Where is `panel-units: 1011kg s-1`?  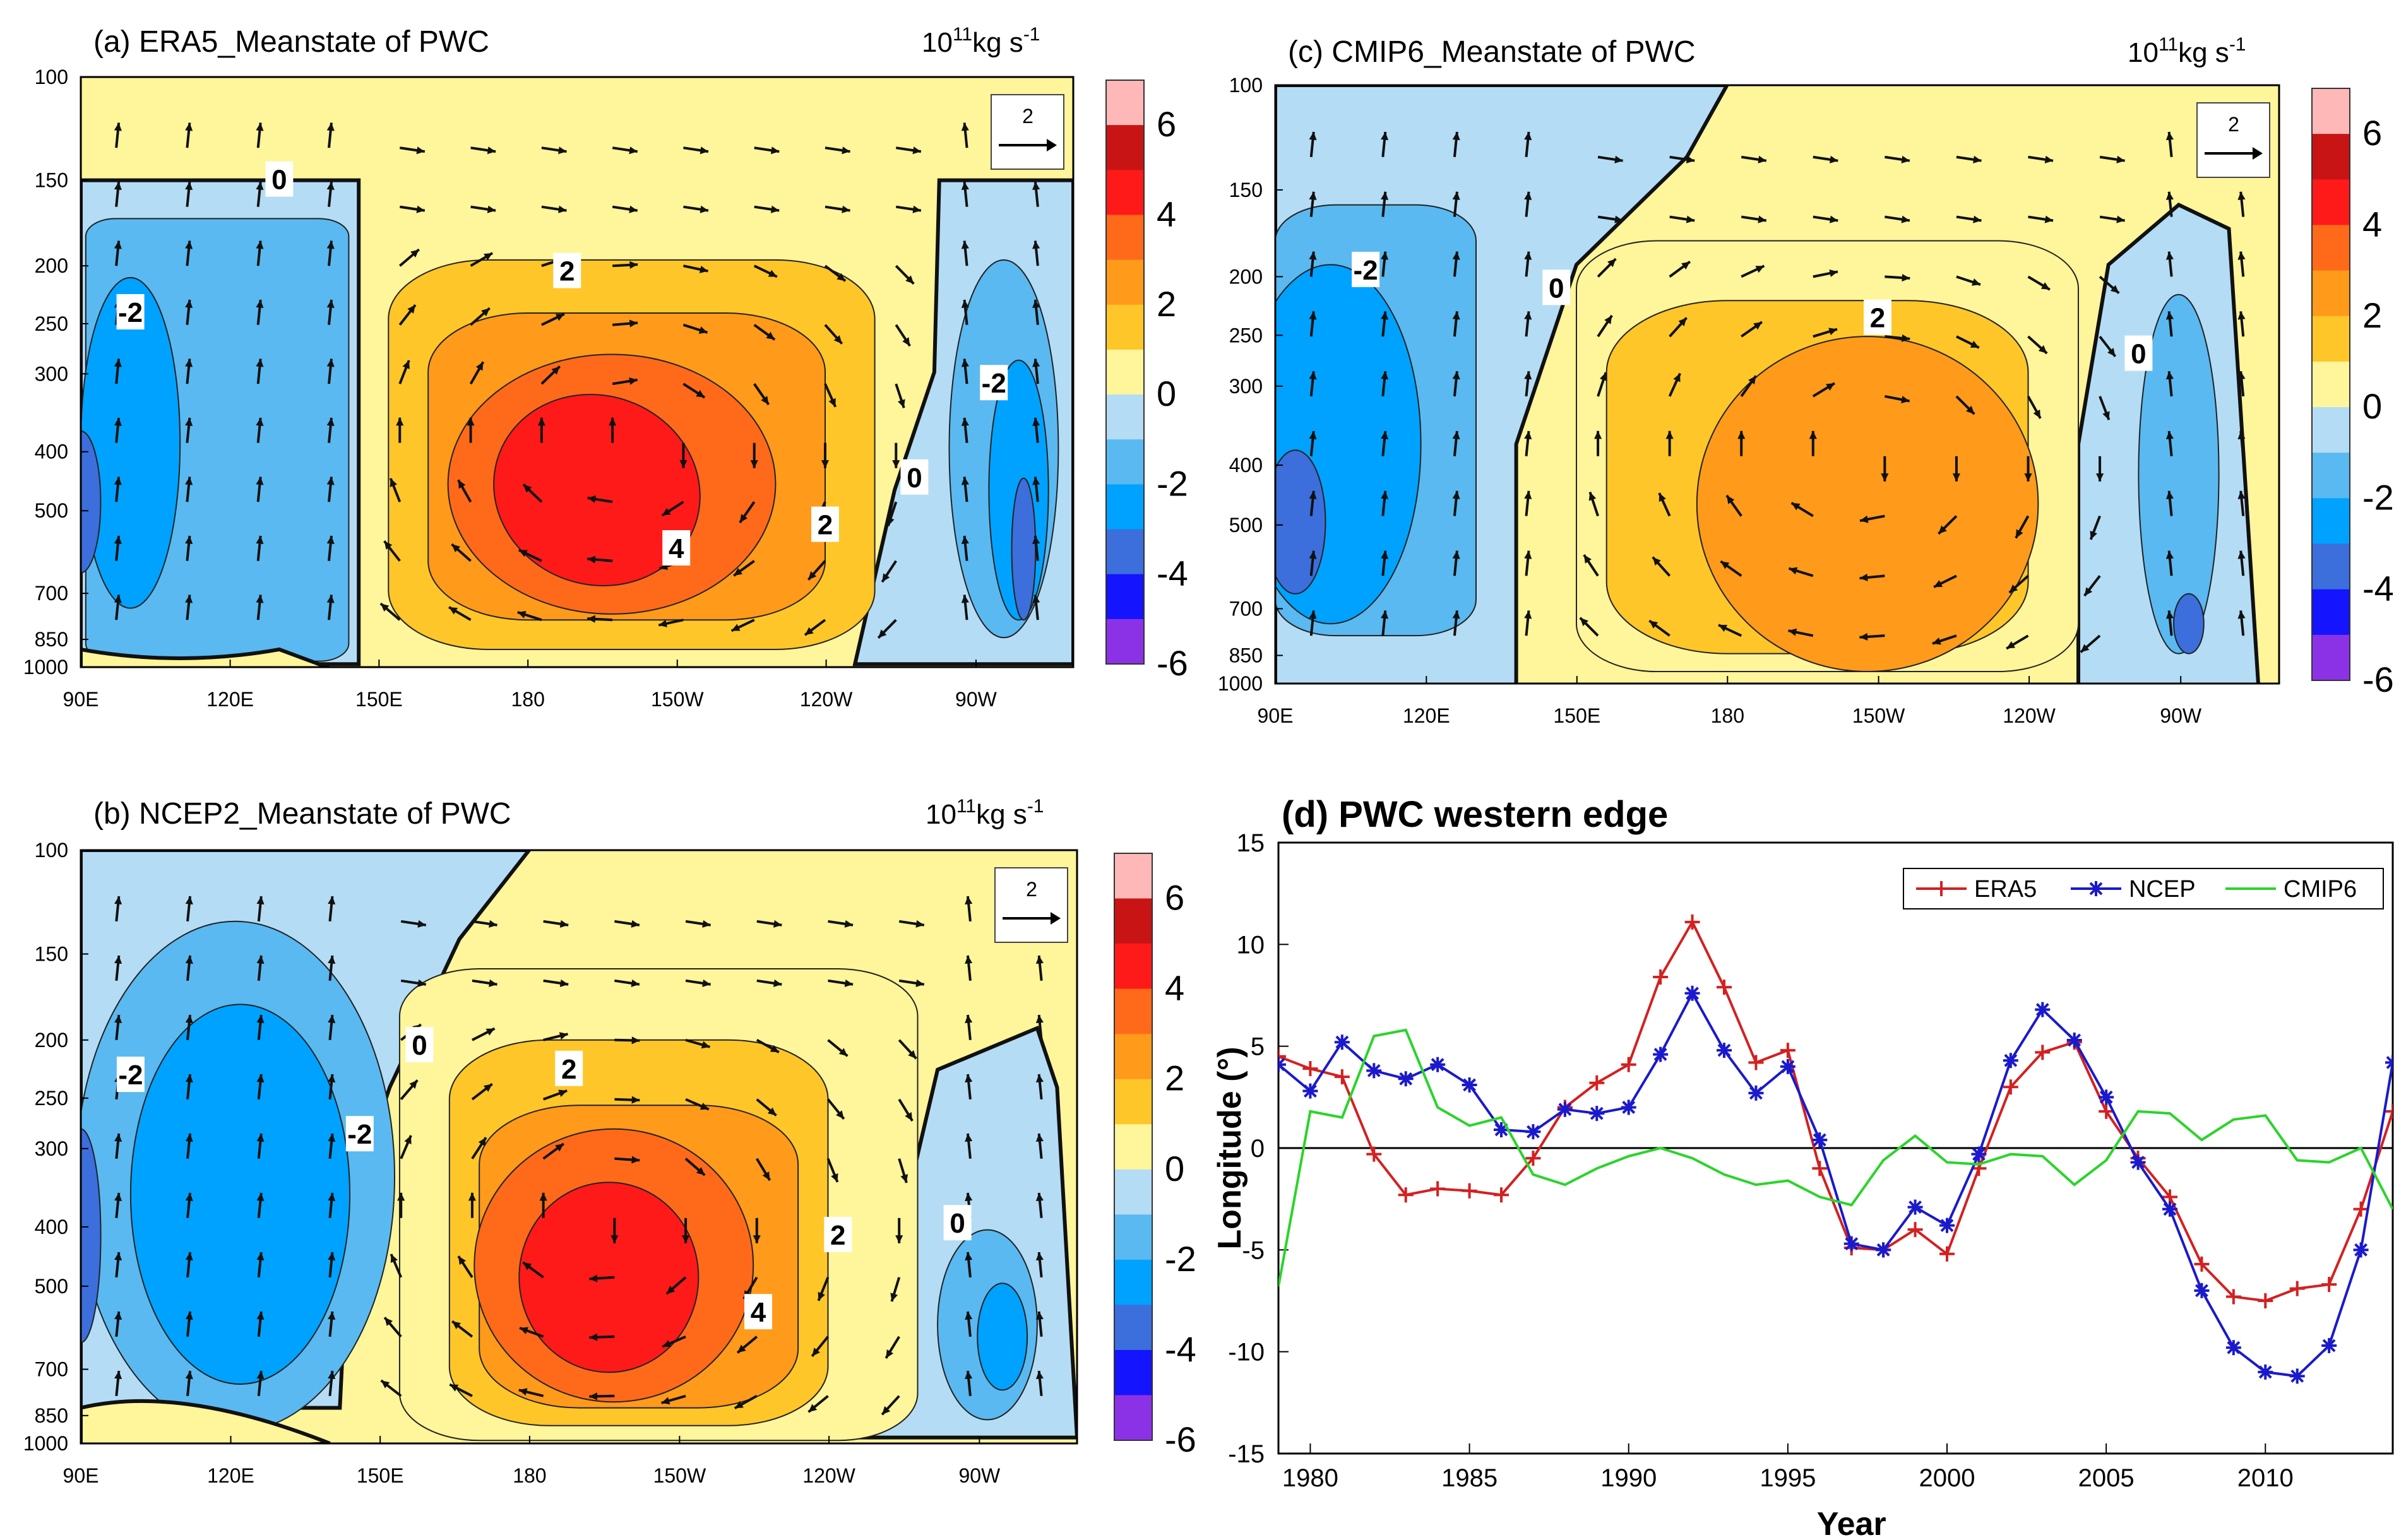 panel-units: 1011kg s-1 is located at coordinates (981, 41).